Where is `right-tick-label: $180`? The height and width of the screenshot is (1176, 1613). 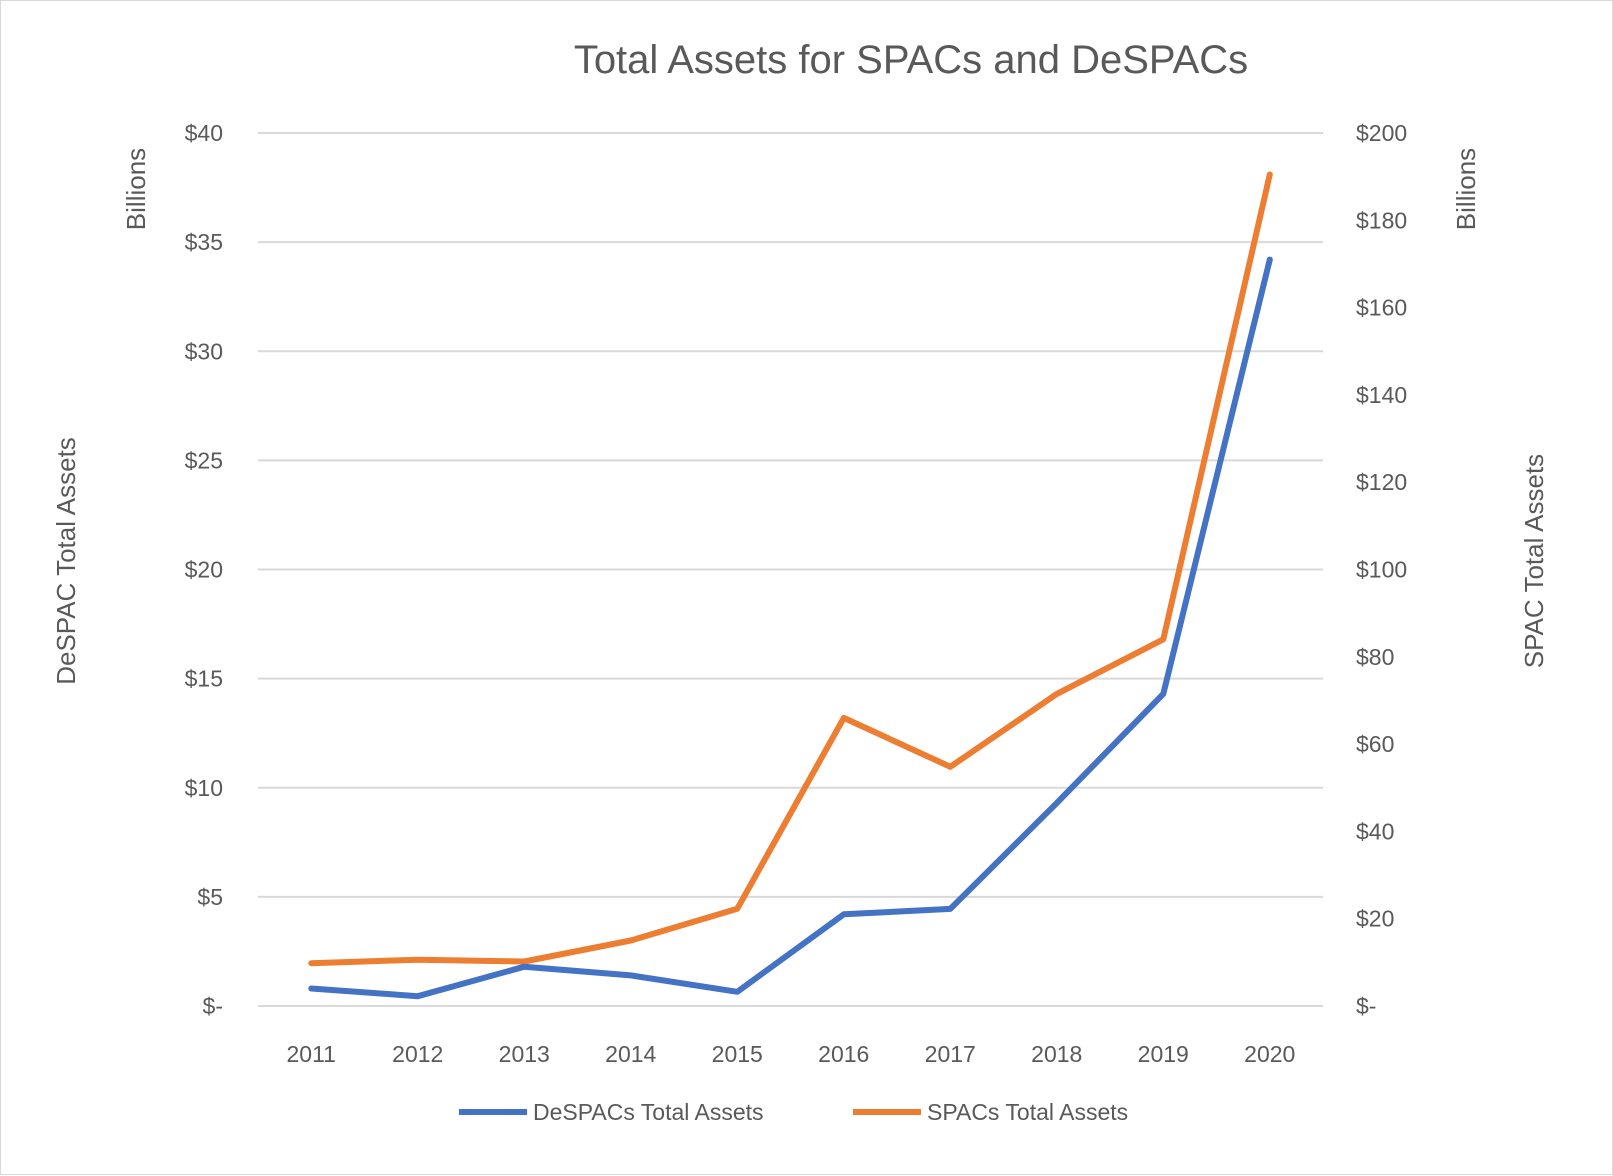 right-tick-label: $180 is located at coordinates (1381, 220).